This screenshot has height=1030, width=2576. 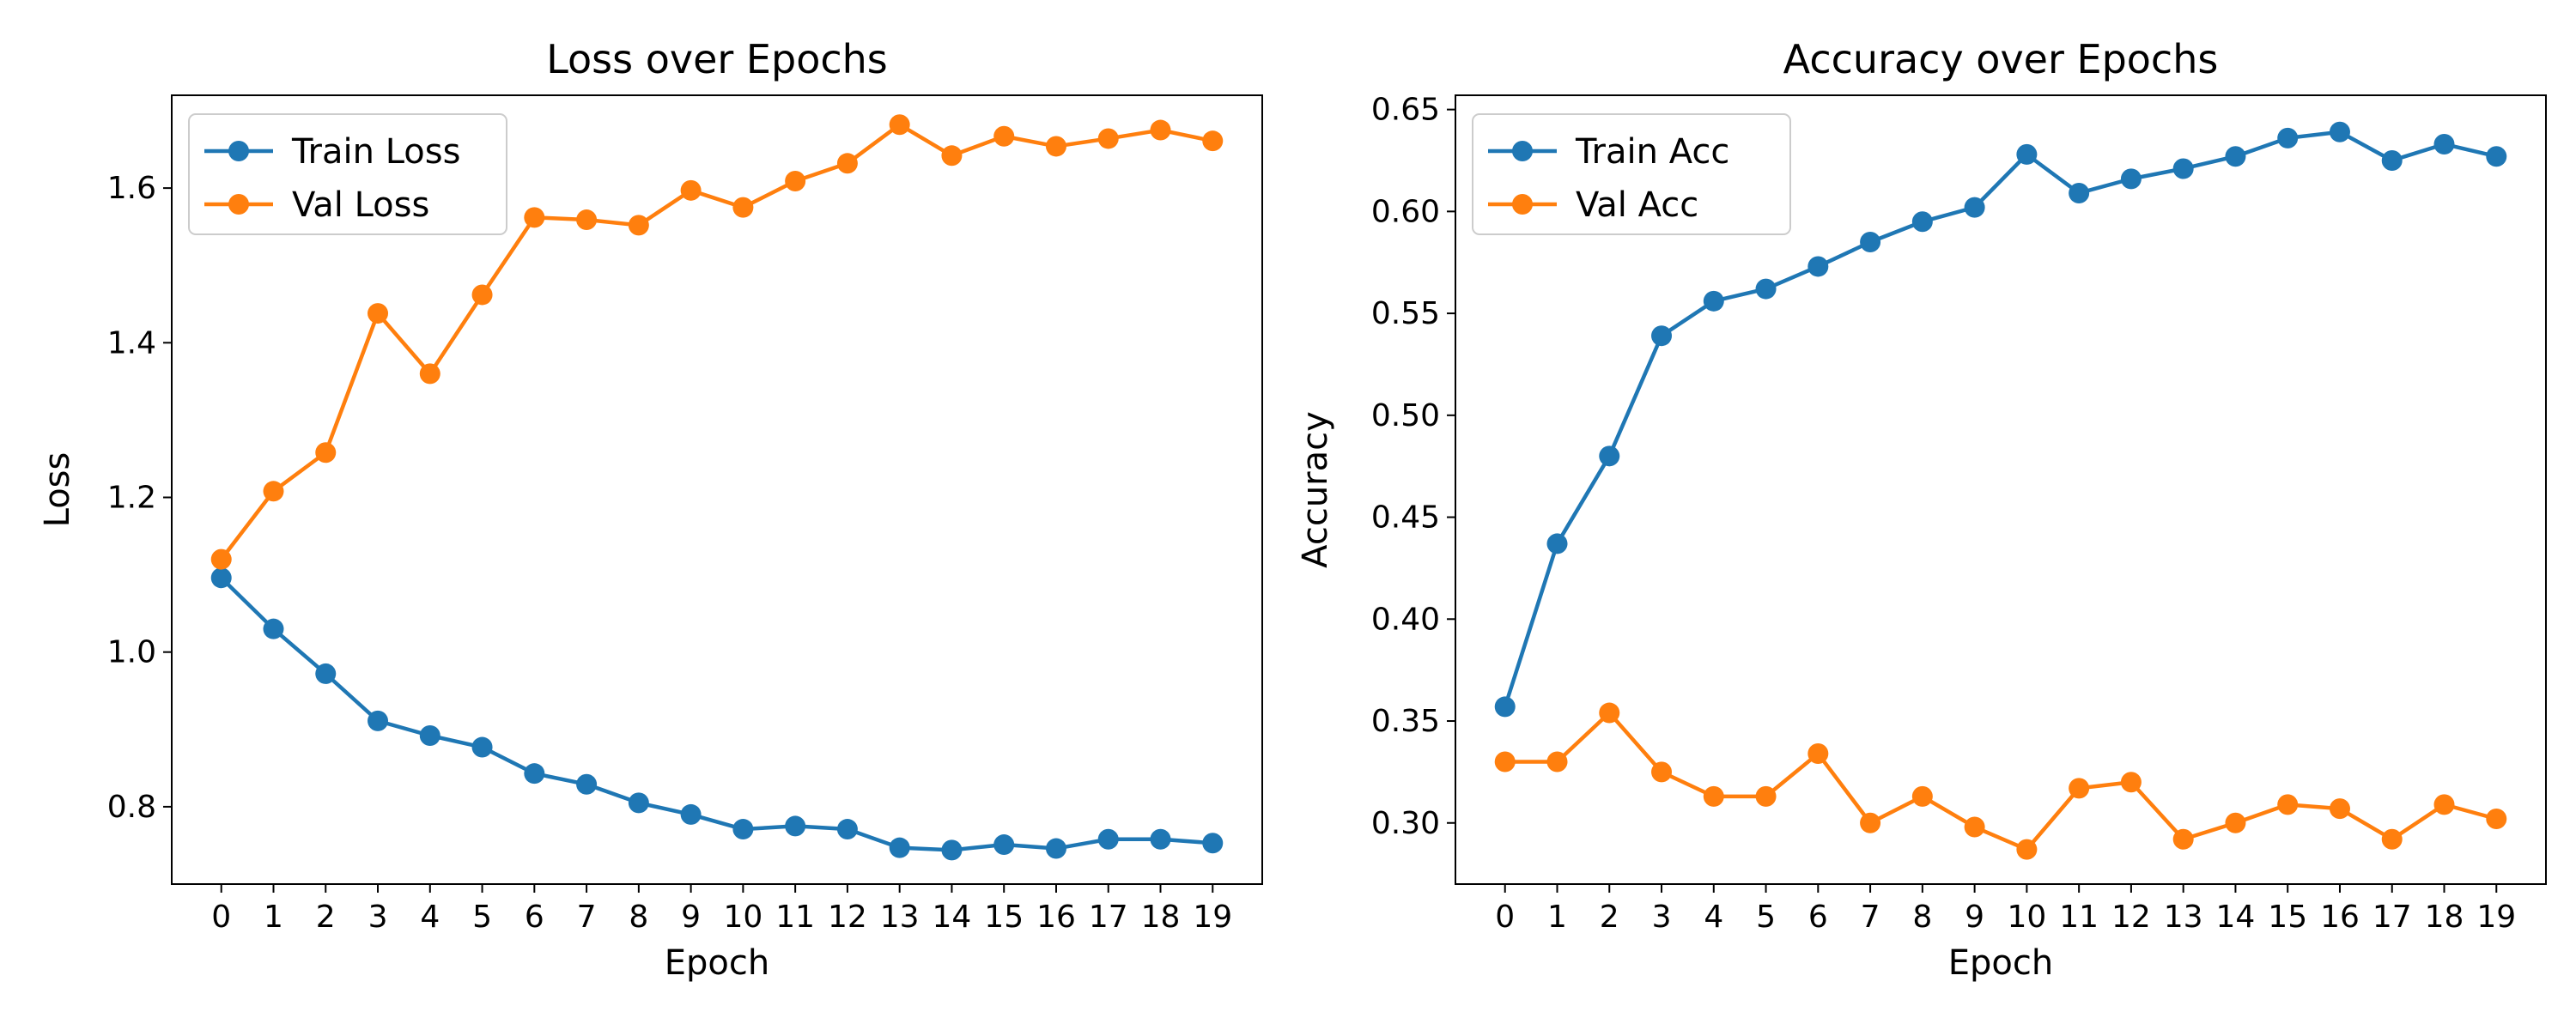 What do you see at coordinates (1766, 917) in the screenshot?
I see `accuracy-xtick-label: 5` at bounding box center [1766, 917].